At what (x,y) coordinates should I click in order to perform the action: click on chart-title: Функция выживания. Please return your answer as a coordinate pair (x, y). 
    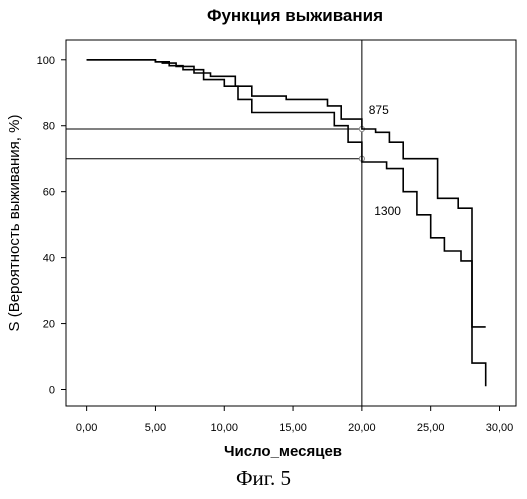
    Looking at the image, I should click on (295, 15).